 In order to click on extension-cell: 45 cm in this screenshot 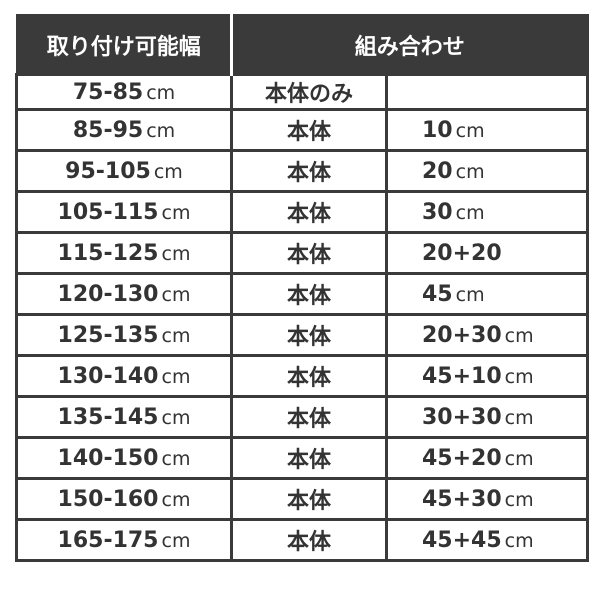, I will do `click(487, 294)`.